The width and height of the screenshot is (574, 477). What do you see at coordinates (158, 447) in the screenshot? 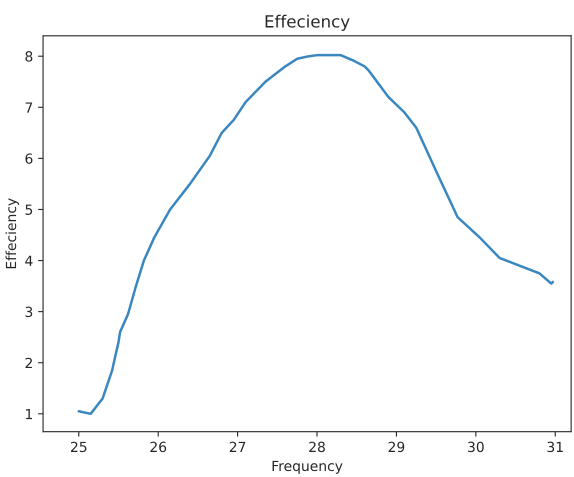
I see `x-tick-label: 26` at bounding box center [158, 447].